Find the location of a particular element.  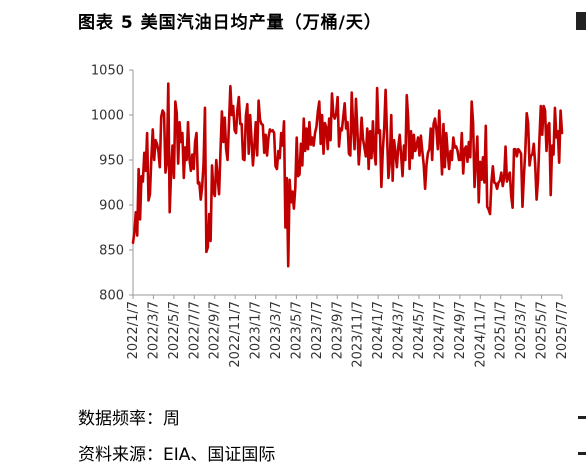

data-frequency-note: 数据频率：周 is located at coordinates (129, 419).